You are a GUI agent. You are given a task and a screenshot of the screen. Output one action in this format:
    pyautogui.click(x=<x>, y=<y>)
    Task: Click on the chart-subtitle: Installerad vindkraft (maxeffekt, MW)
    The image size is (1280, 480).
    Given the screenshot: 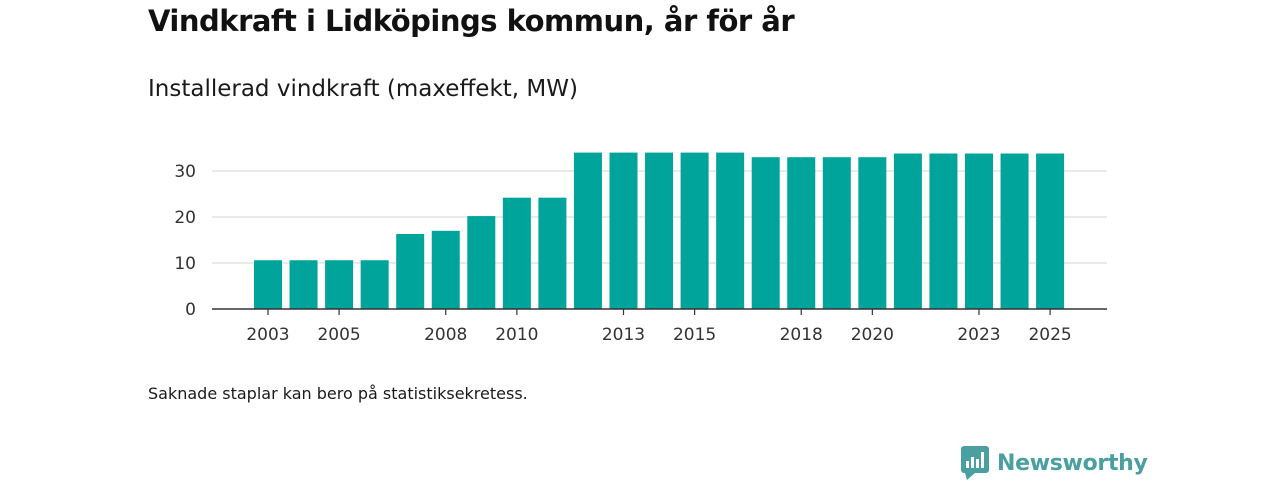 What is the action you would take?
    pyautogui.click(x=363, y=89)
    